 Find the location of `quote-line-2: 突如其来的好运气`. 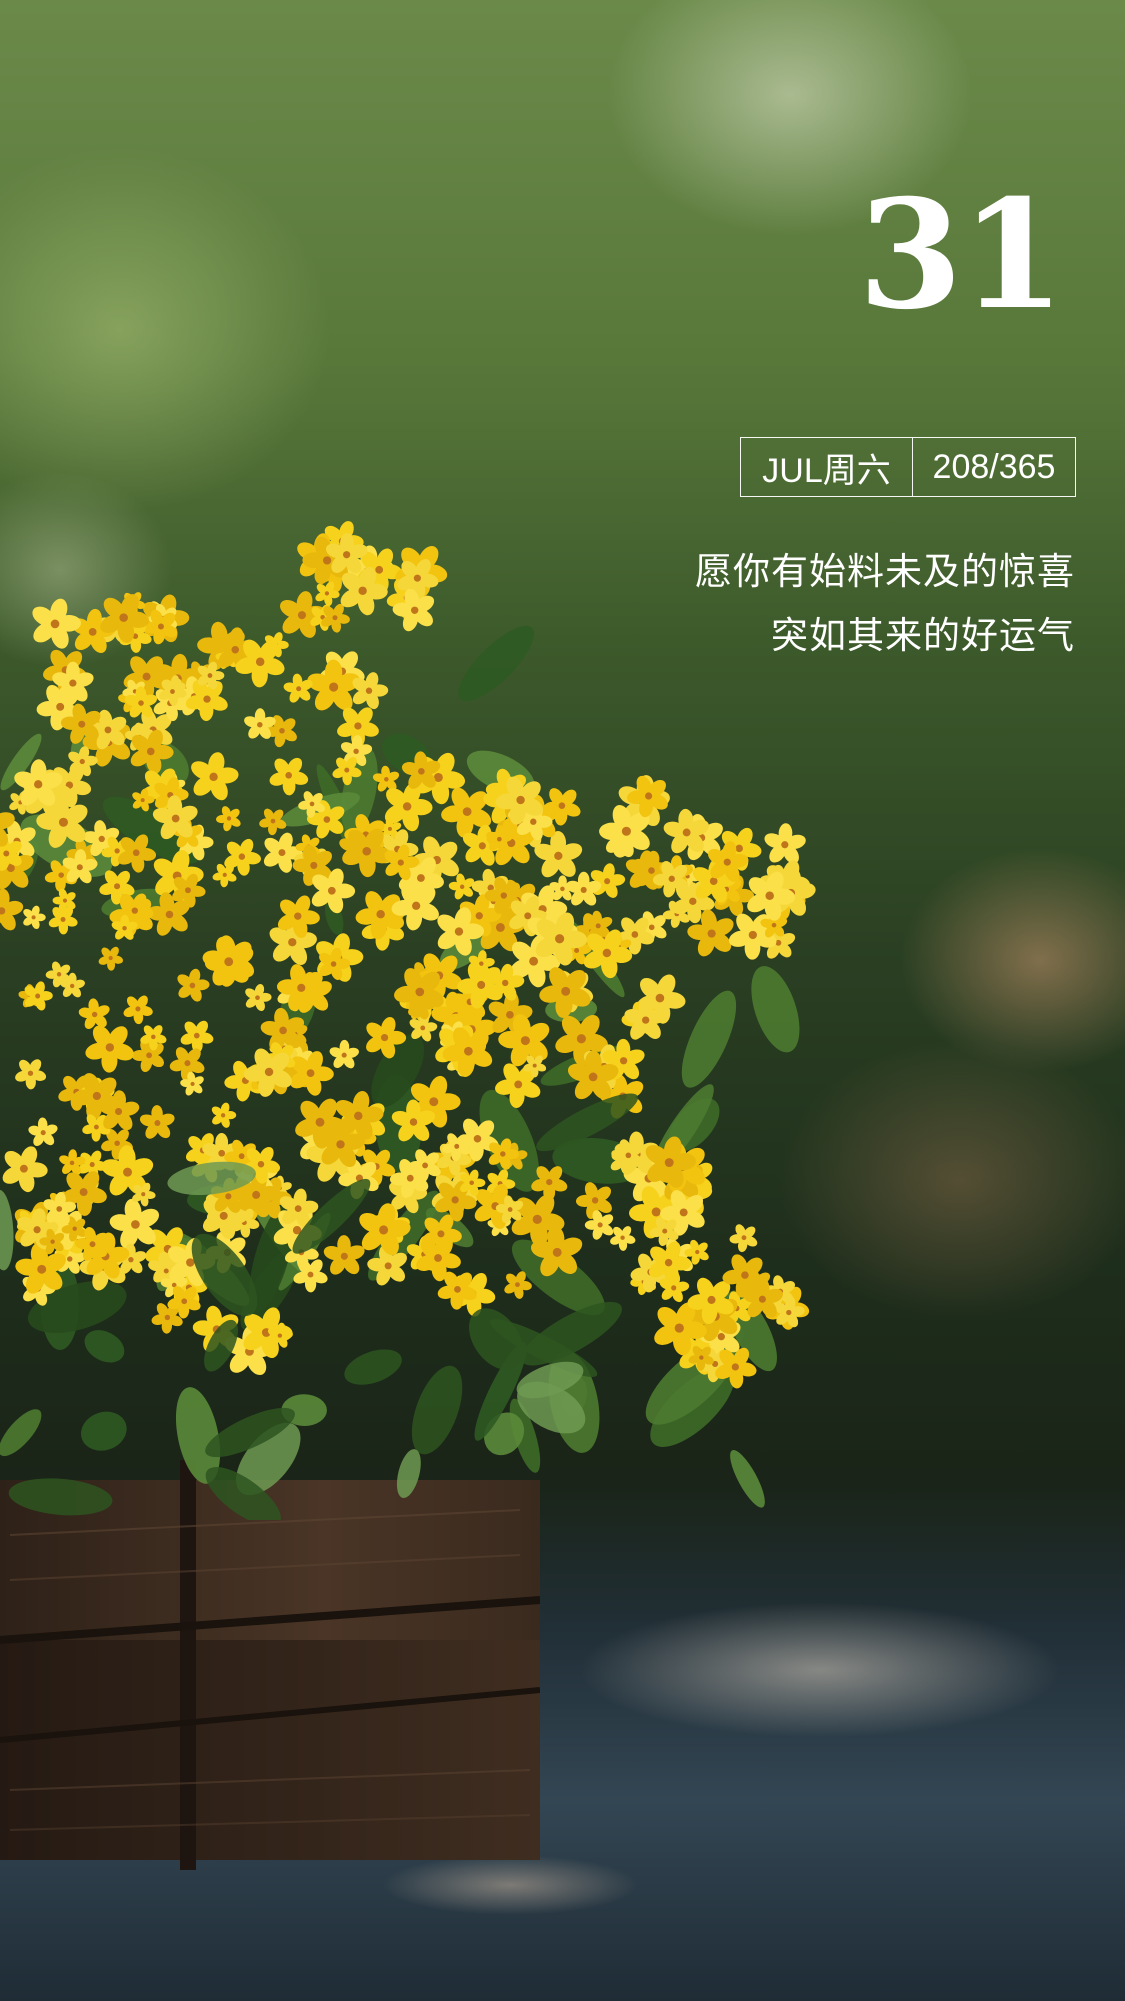

quote-line-2: 突如其来的好运气 is located at coordinates (923, 635).